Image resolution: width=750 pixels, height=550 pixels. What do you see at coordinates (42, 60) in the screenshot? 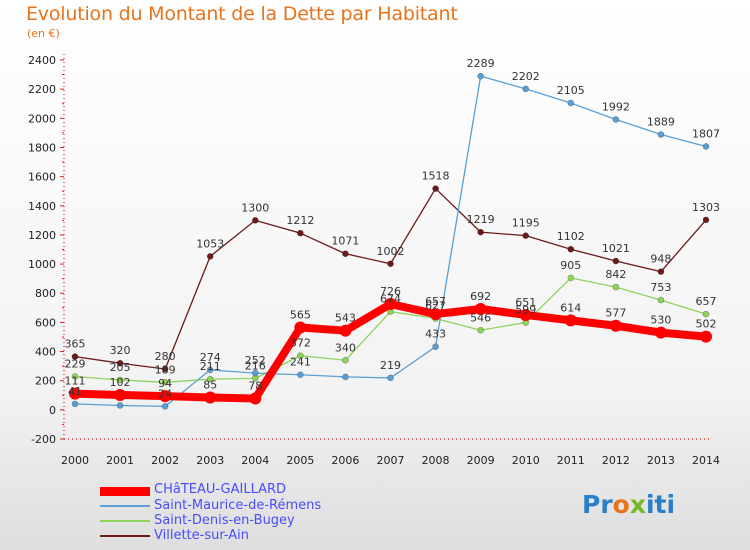
I see `y-tick-label: 2400` at bounding box center [42, 60].